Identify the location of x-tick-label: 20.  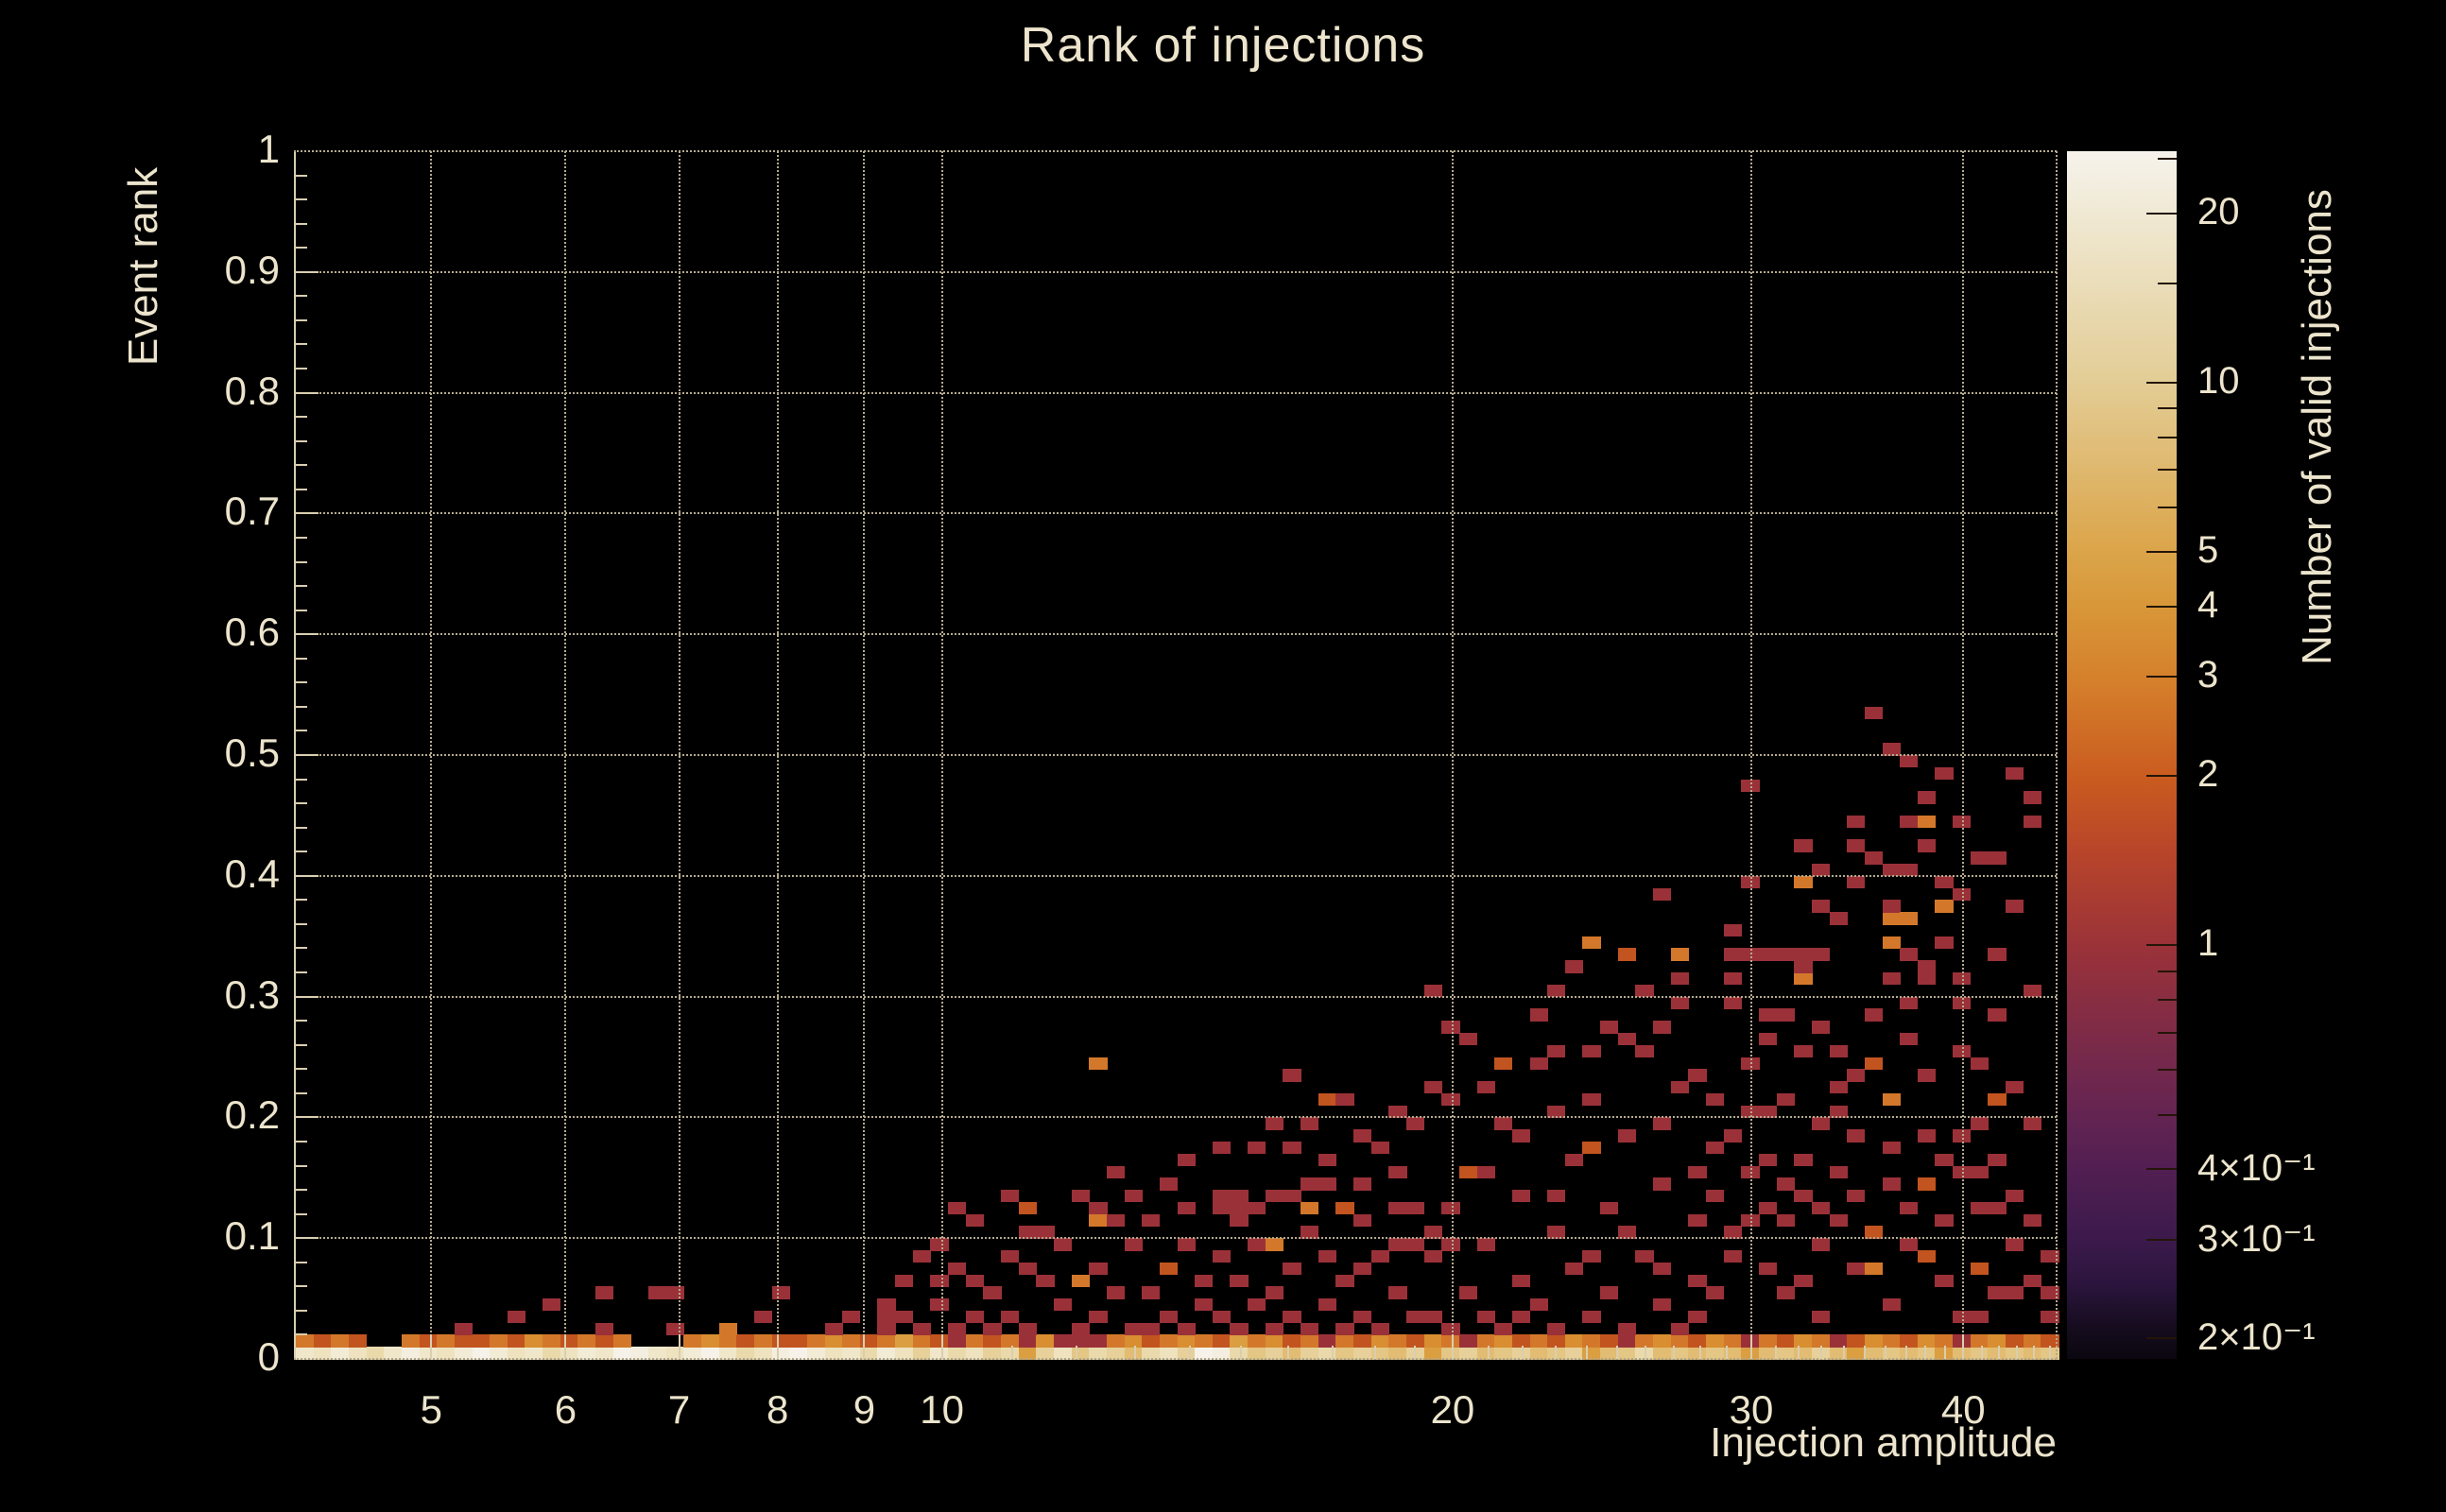
(1452, 1409).